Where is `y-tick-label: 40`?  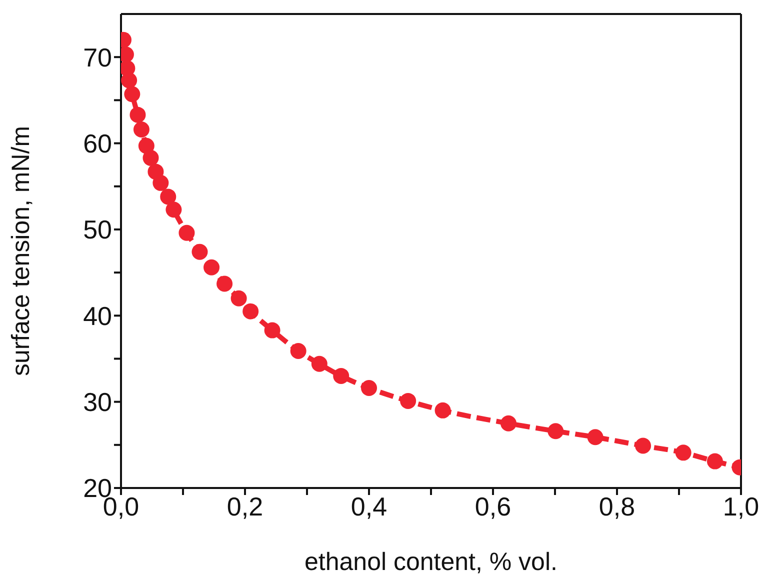
y-tick-label: 40 is located at coordinates (97, 315).